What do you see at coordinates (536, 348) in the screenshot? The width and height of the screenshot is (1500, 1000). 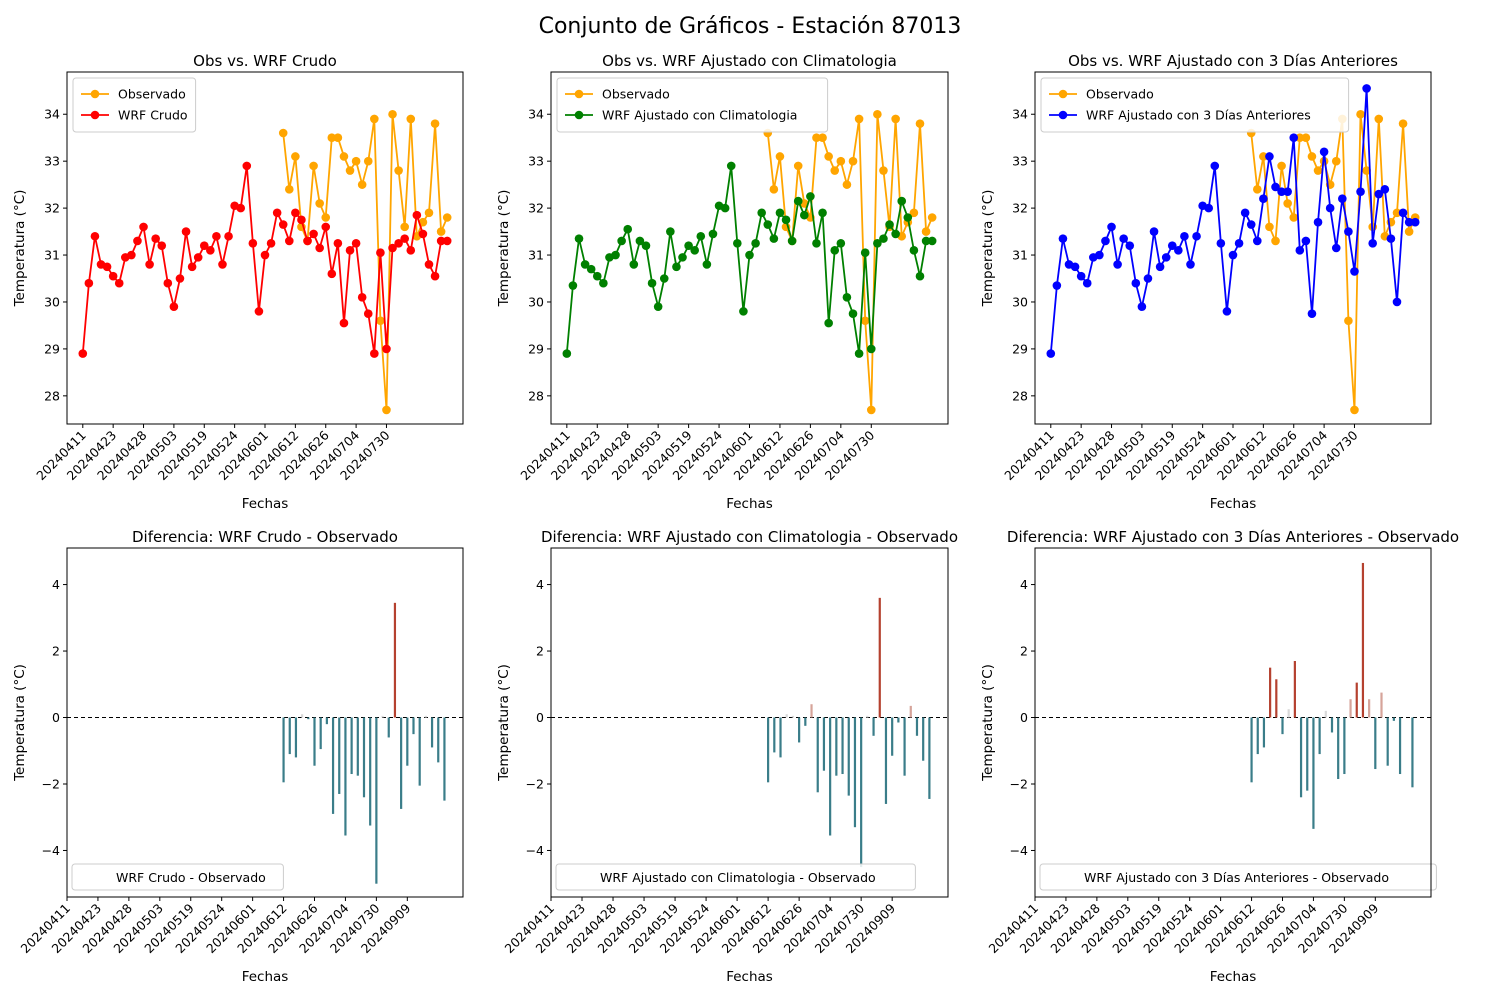 I see `y-tick-label: 29` at bounding box center [536, 348].